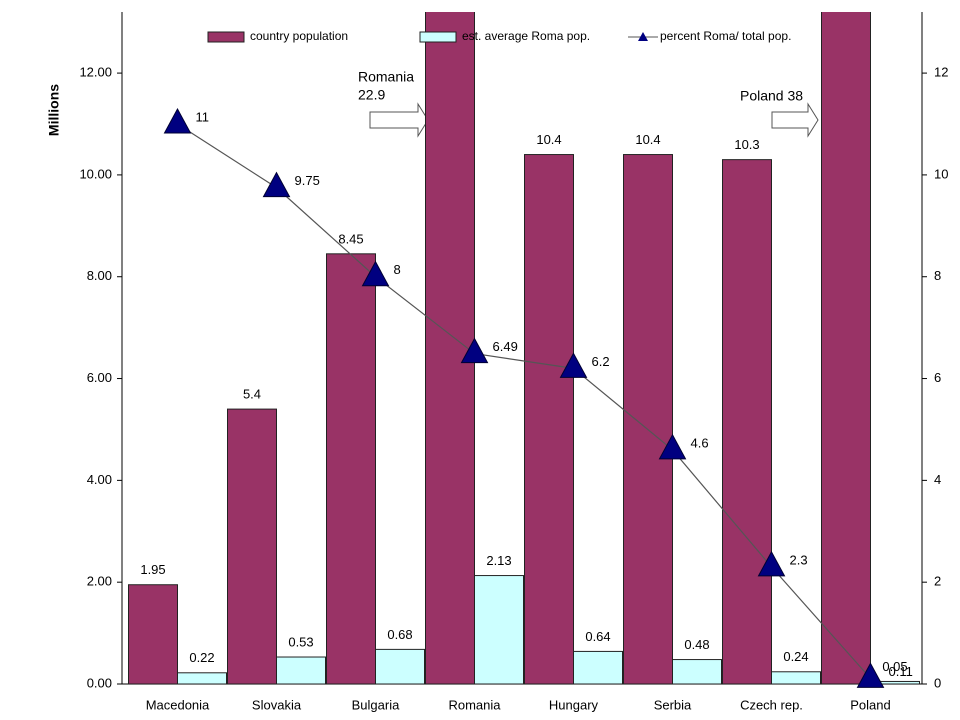 Image resolution: width=960 pixels, height=720 pixels. What do you see at coordinates (95, 72) in the screenshot?
I see `y-tick-label: 12.00` at bounding box center [95, 72].